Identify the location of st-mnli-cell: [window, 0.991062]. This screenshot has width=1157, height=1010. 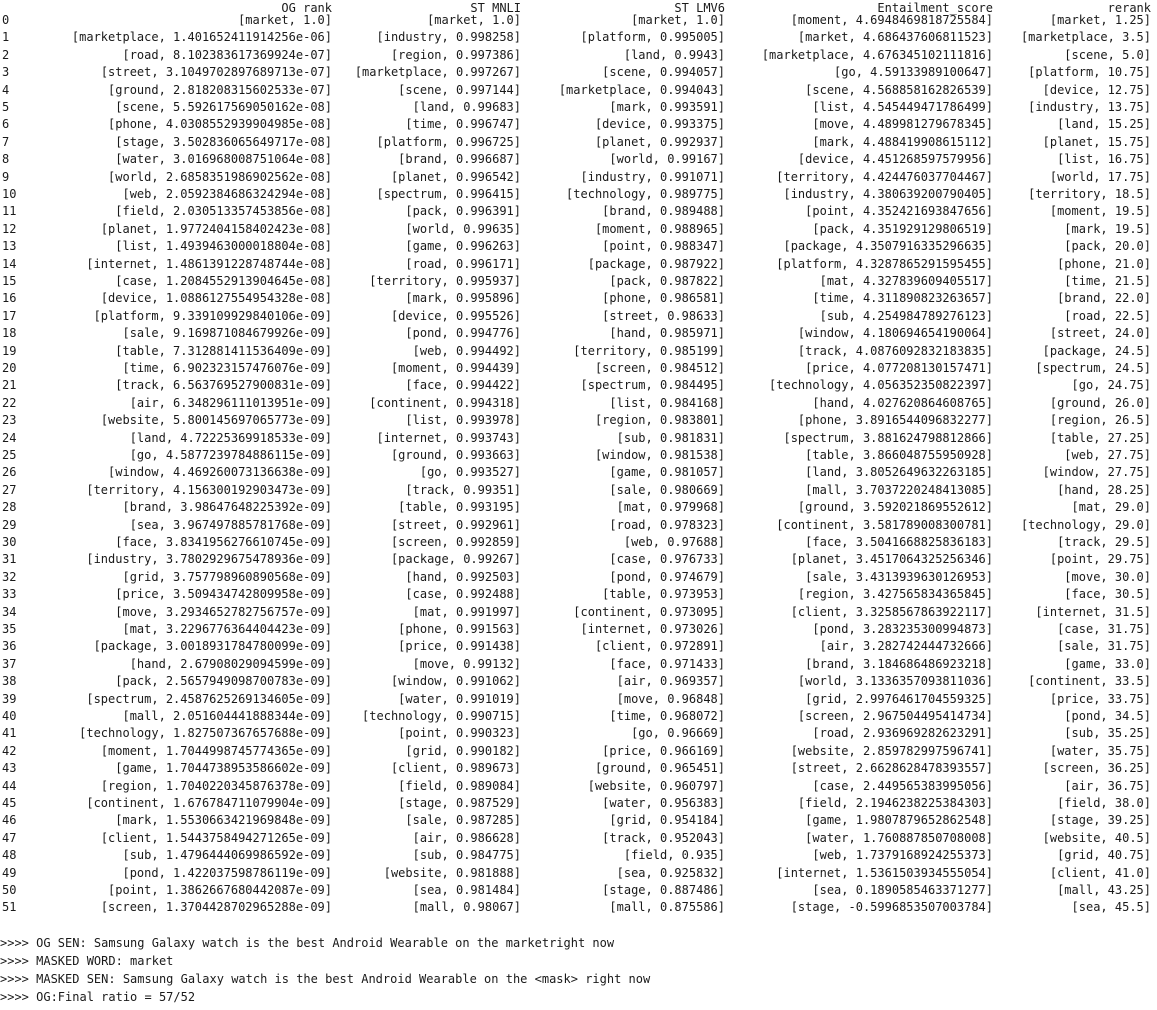
(455, 681).